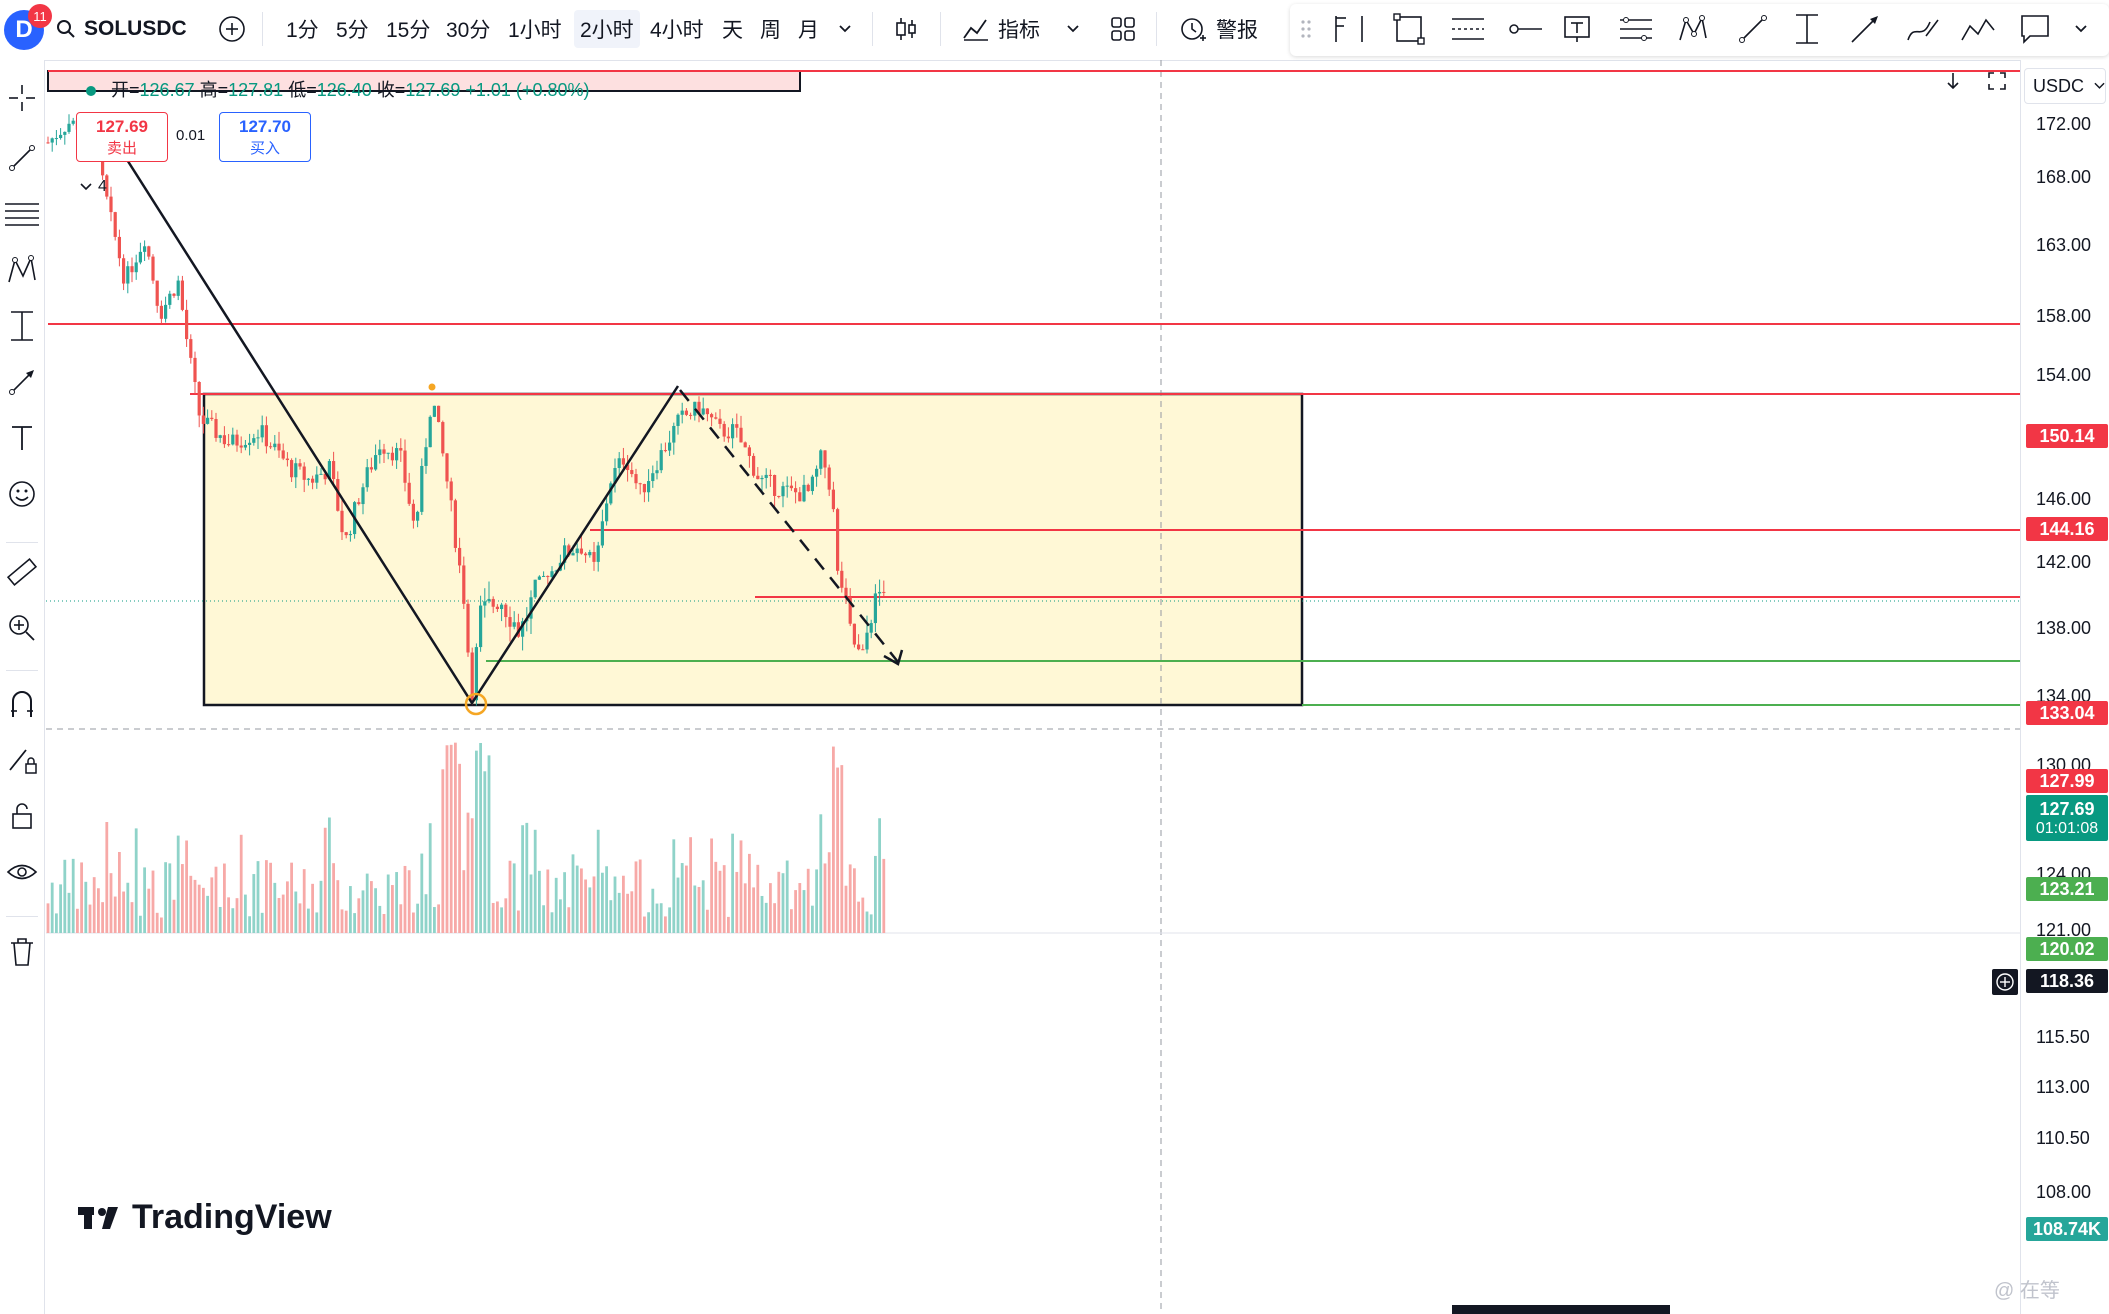 Image resolution: width=2109 pixels, height=1314 pixels. I want to click on measure-range-tool, so click(22, 326).